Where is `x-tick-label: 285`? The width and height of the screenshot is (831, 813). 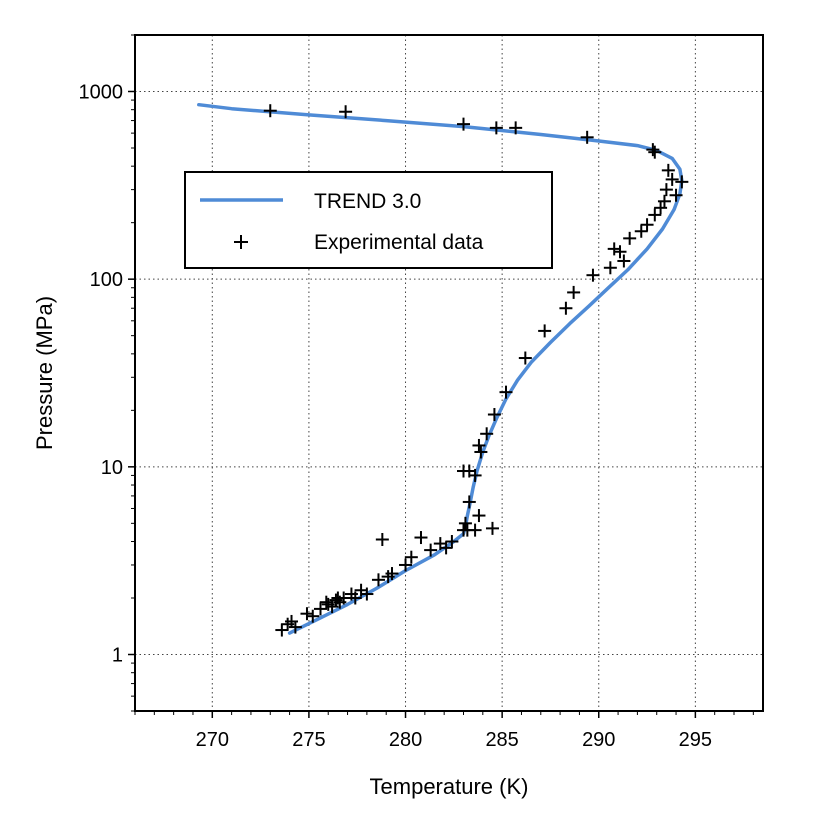 x-tick-label: 285 is located at coordinates (501, 740).